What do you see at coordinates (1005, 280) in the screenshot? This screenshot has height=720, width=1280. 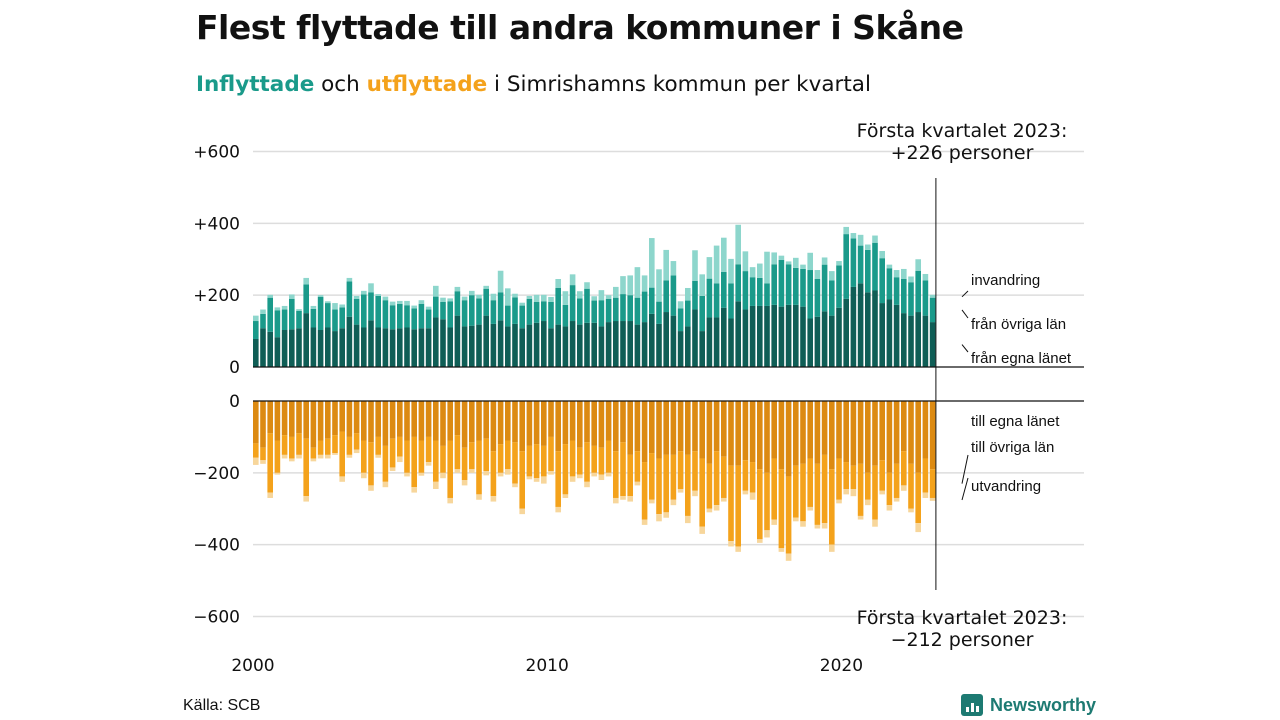 I see `series-label-invandring: invandring` at bounding box center [1005, 280].